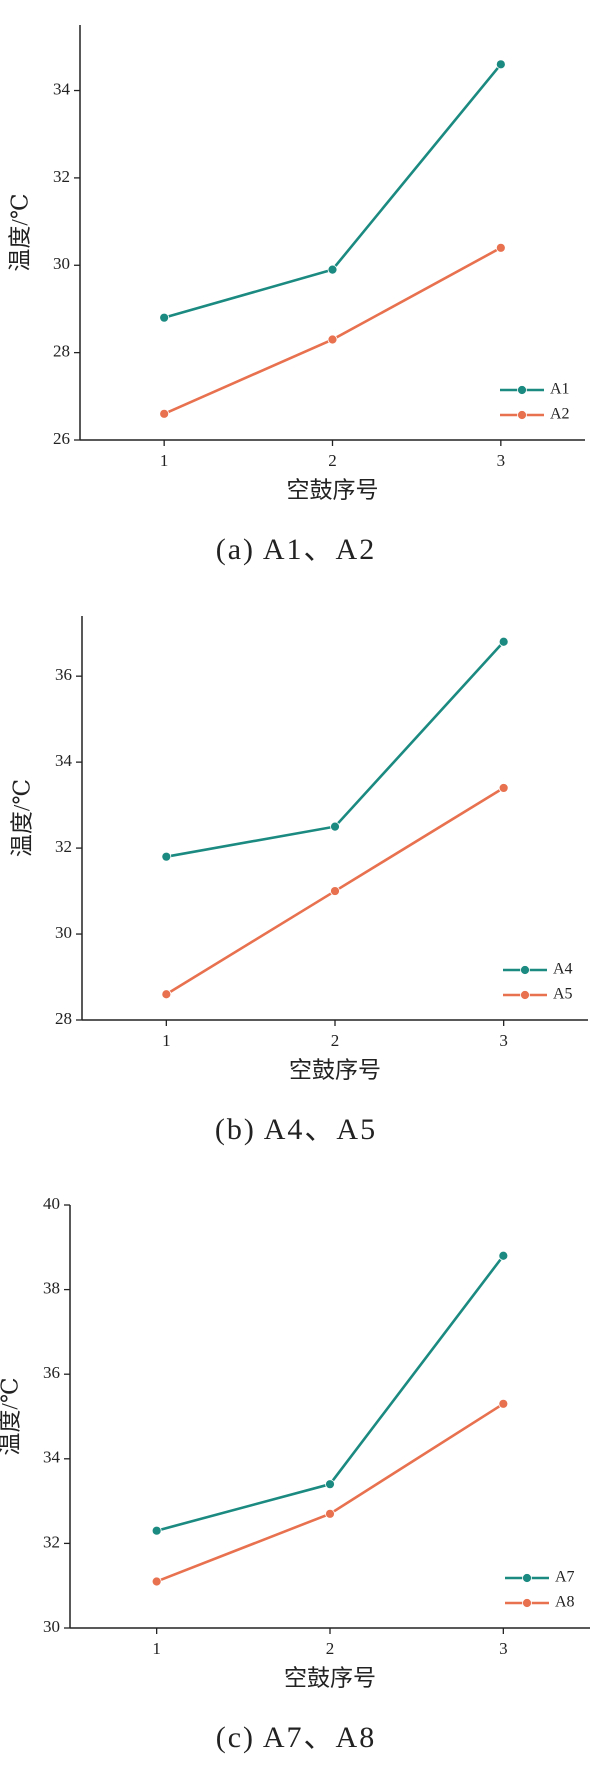 The width and height of the screenshot is (592, 1774). Describe the element at coordinates (565, 1577) in the screenshot. I see `legend-label: A7` at that location.